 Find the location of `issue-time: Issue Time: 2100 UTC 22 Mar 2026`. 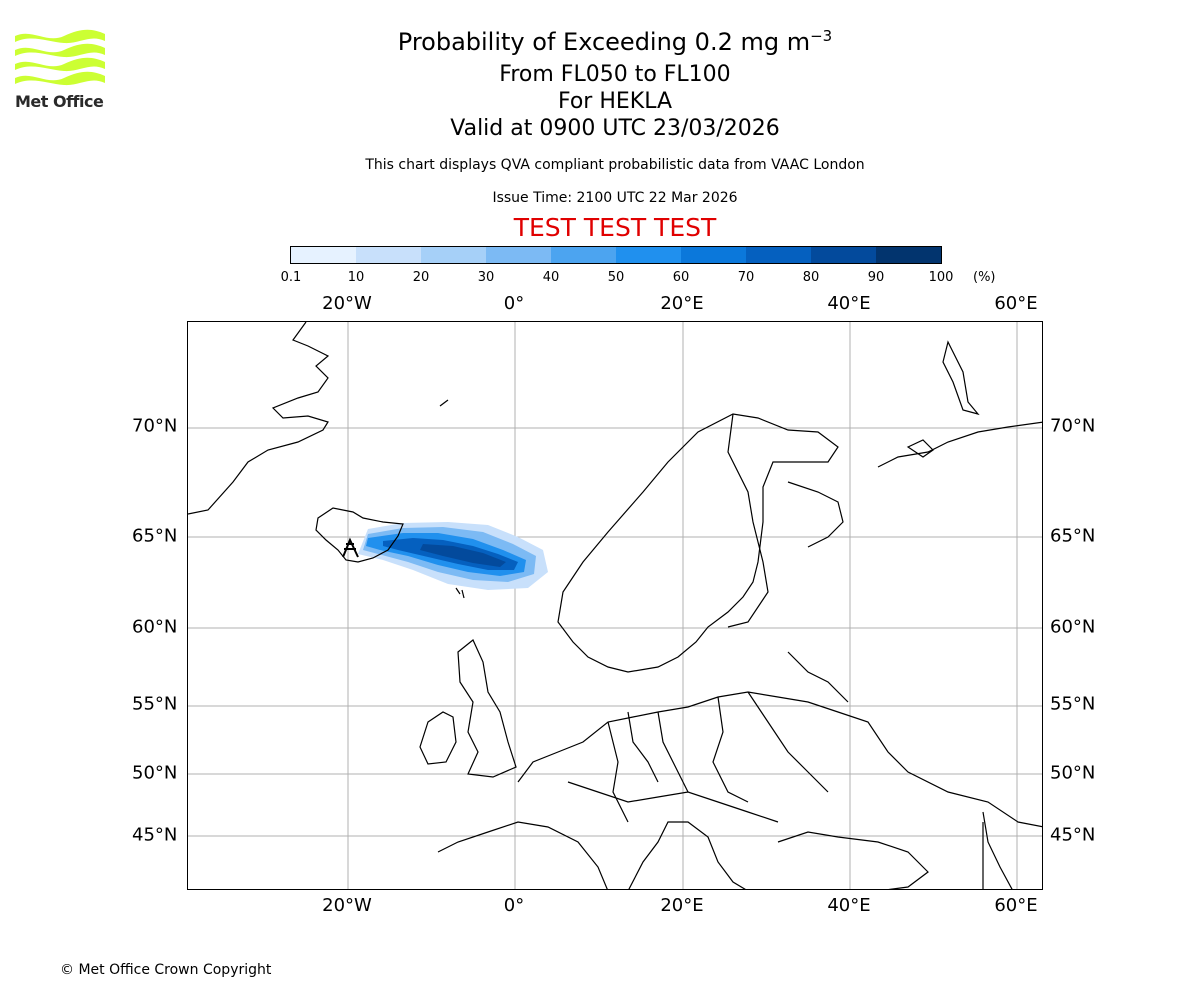

issue-time: Issue Time: 2100 UTC 22 Mar 2026 is located at coordinates (615, 198).